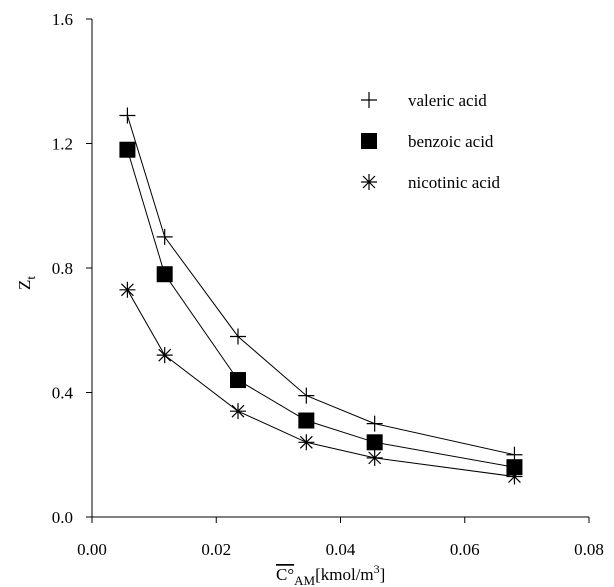 The width and height of the screenshot is (614, 587). What do you see at coordinates (451, 141) in the screenshot?
I see `legend-label: benzoic acid` at bounding box center [451, 141].